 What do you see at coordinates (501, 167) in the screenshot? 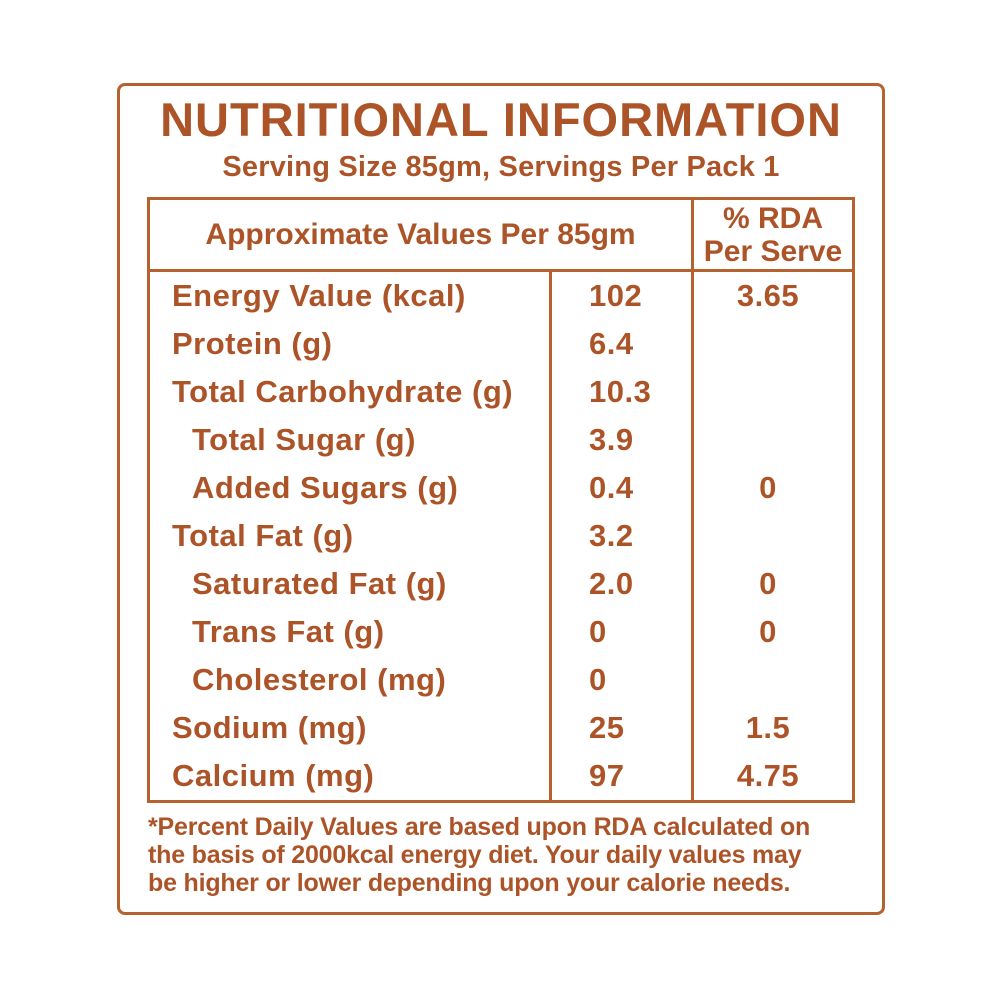
I see `serving-info: Serving Size 85gm, Servings Per Pack 1` at bounding box center [501, 167].